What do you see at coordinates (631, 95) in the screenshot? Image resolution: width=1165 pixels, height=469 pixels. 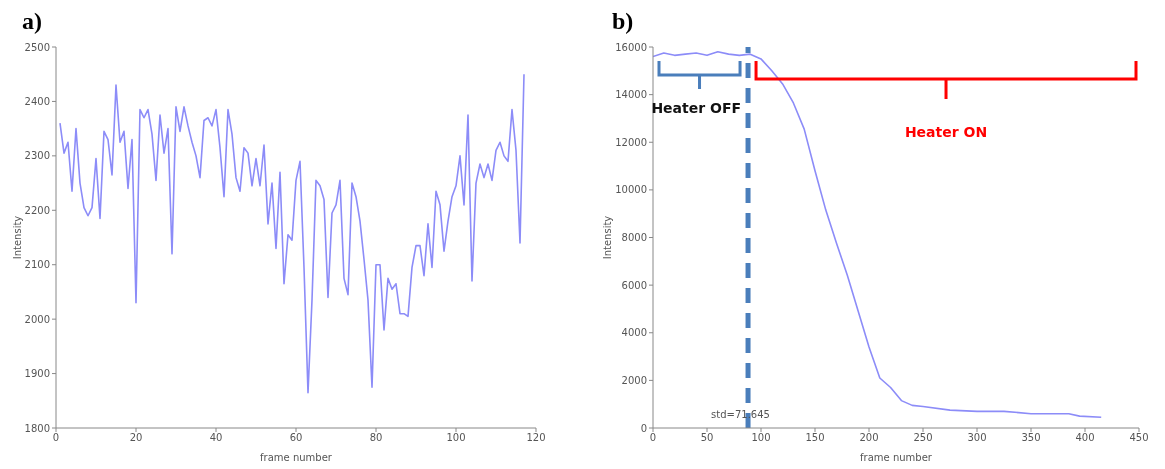 I see `y-tick-label: 14000` at bounding box center [631, 95].